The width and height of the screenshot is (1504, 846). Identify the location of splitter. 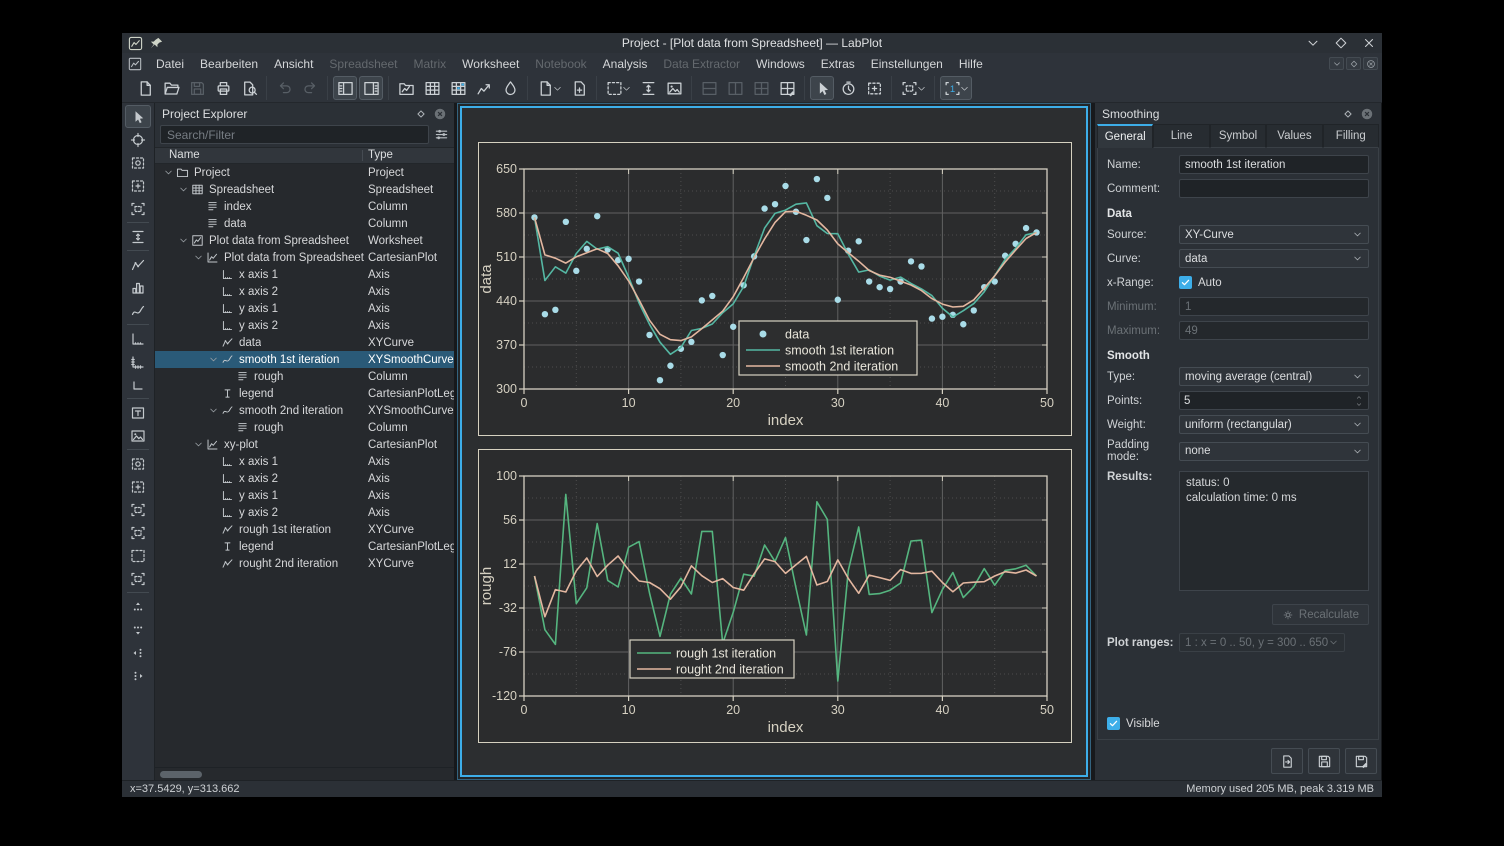
(455, 441).